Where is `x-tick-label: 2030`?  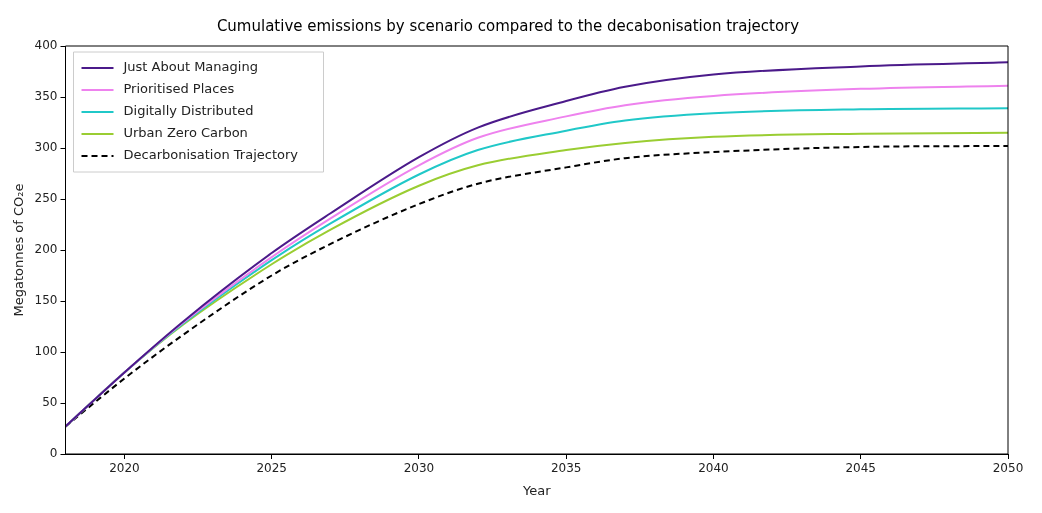
x-tick-label: 2030 is located at coordinates (419, 468).